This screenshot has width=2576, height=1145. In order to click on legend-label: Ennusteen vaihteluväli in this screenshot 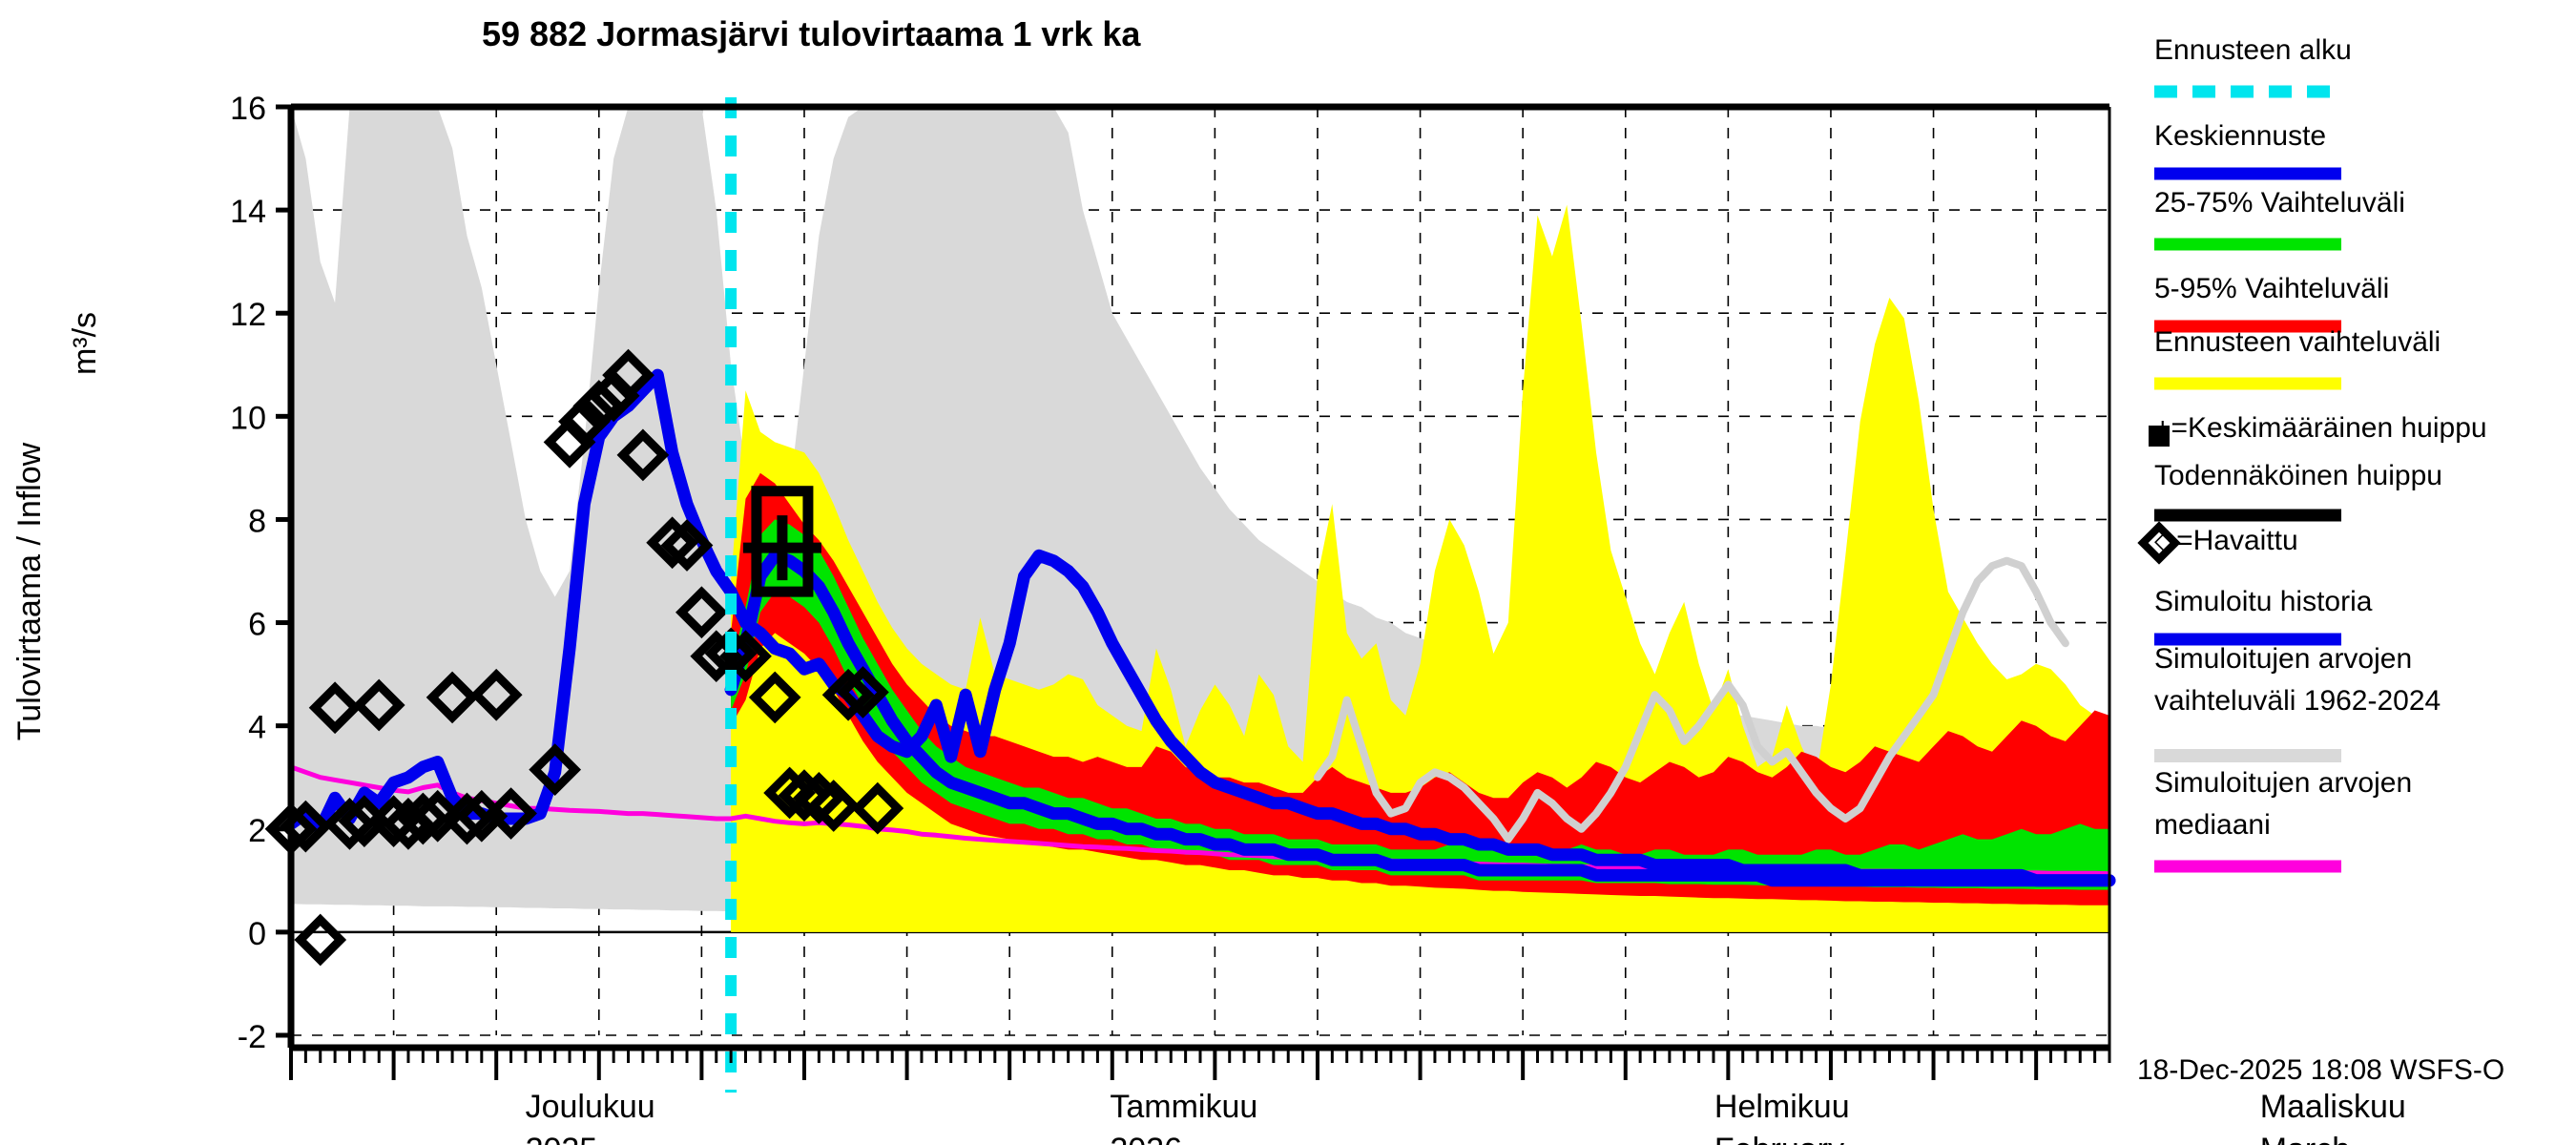, I will do `click(2297, 342)`.